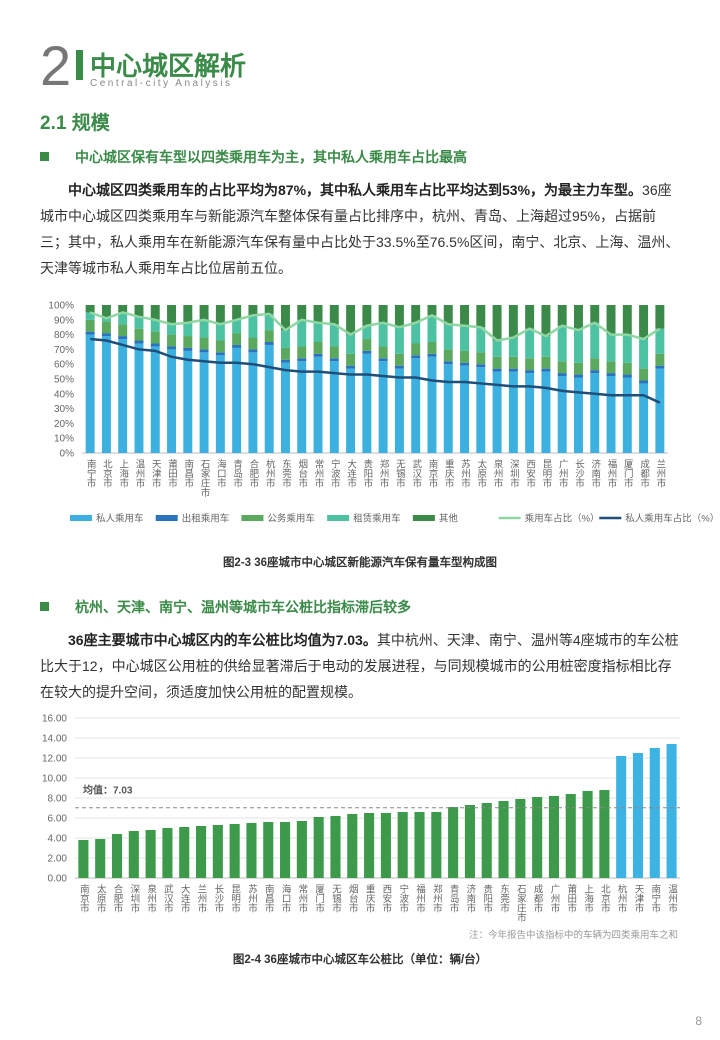 This screenshot has height=1040, width=720. What do you see at coordinates (698, 1021) in the screenshot?
I see `page-number: 8` at bounding box center [698, 1021].